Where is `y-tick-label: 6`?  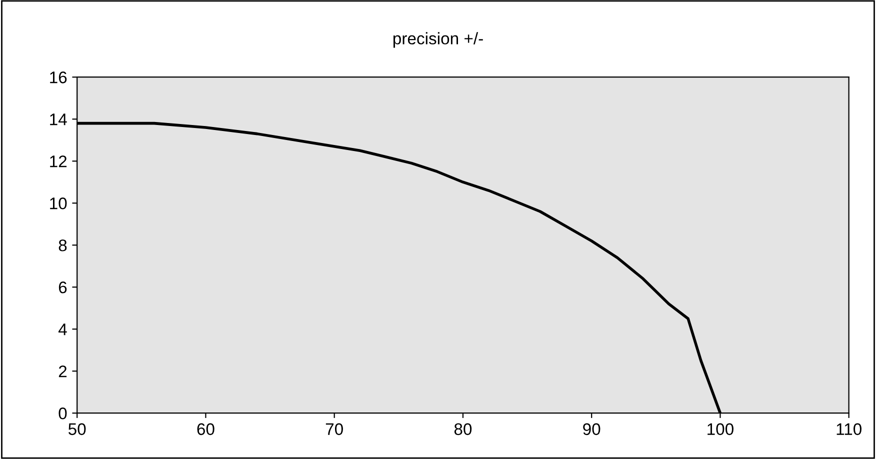 y-tick-label: 6 is located at coordinates (62, 288).